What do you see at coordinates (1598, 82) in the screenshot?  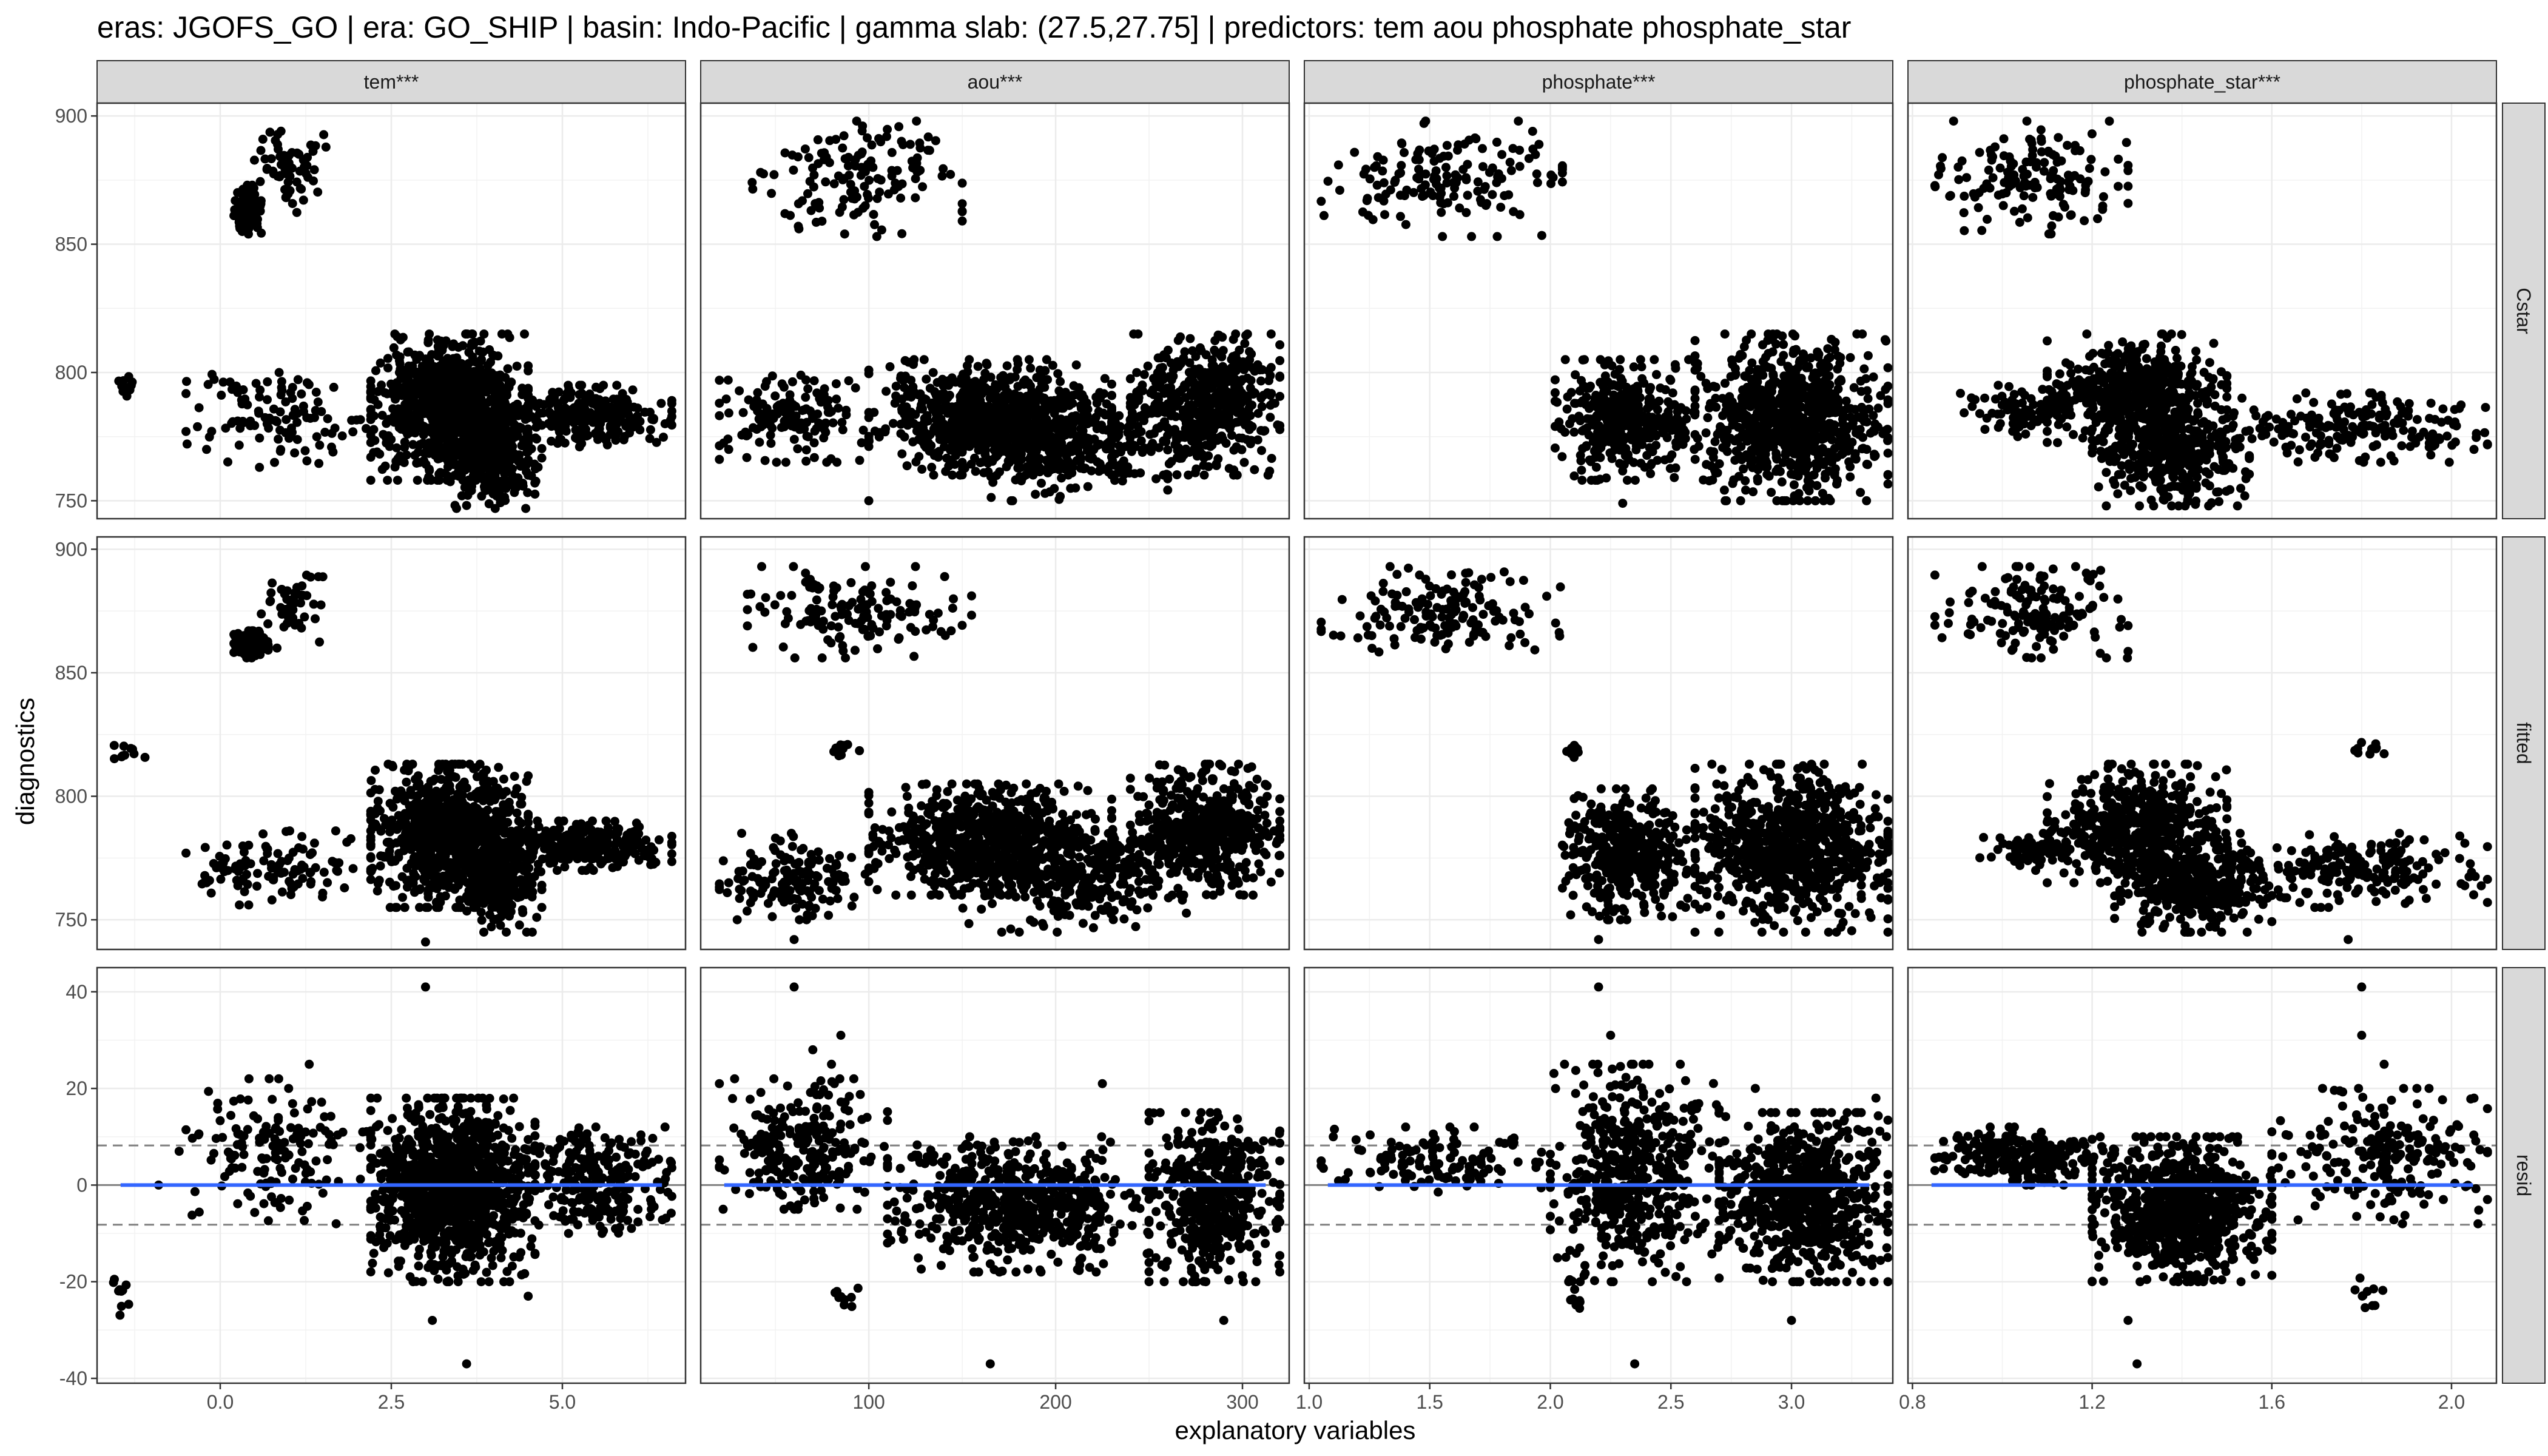 I see `facet-strip-top: phosphate***` at bounding box center [1598, 82].